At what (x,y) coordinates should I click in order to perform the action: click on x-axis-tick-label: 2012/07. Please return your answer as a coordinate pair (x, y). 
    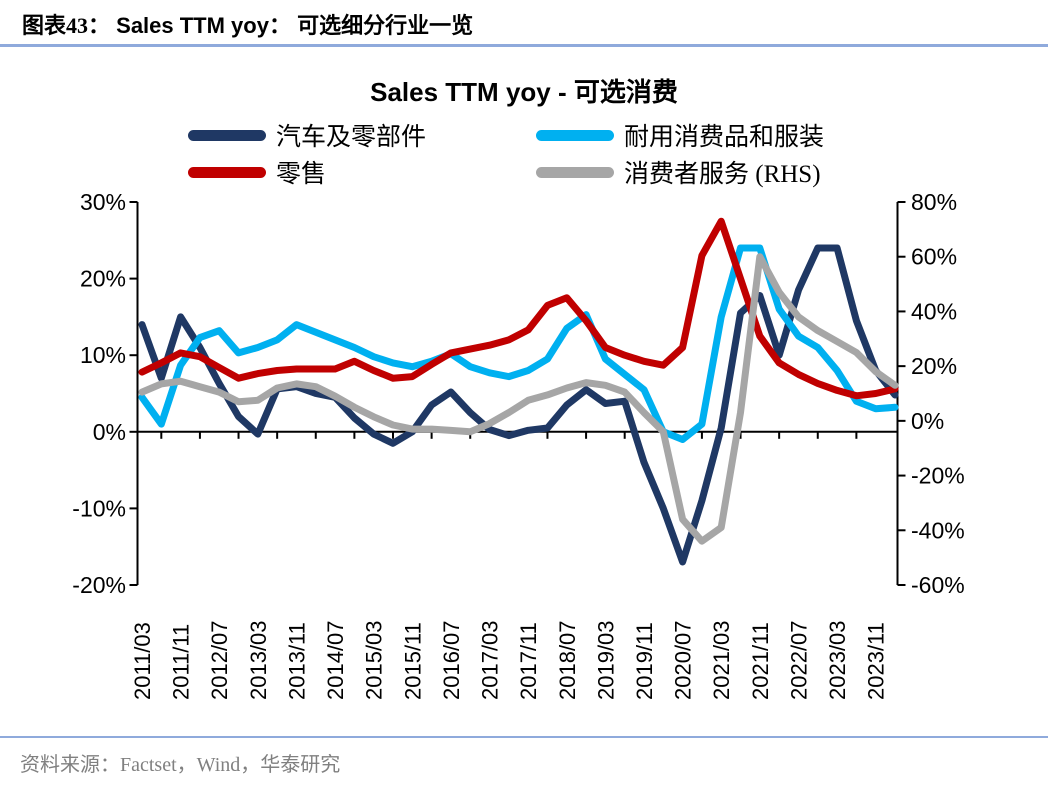
    Looking at the image, I should click on (219, 660).